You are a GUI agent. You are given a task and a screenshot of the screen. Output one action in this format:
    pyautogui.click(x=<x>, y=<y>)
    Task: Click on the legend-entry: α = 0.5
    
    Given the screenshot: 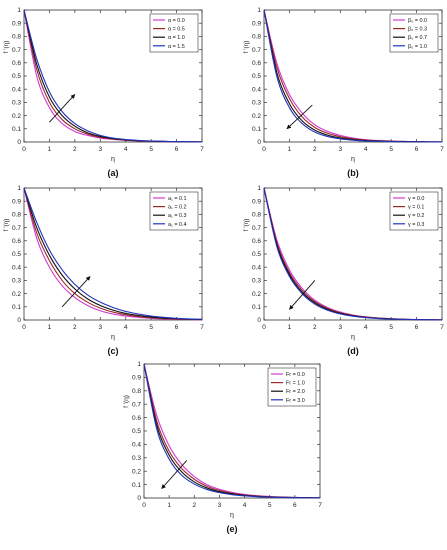 What is the action you would take?
    pyautogui.click(x=176, y=30)
    